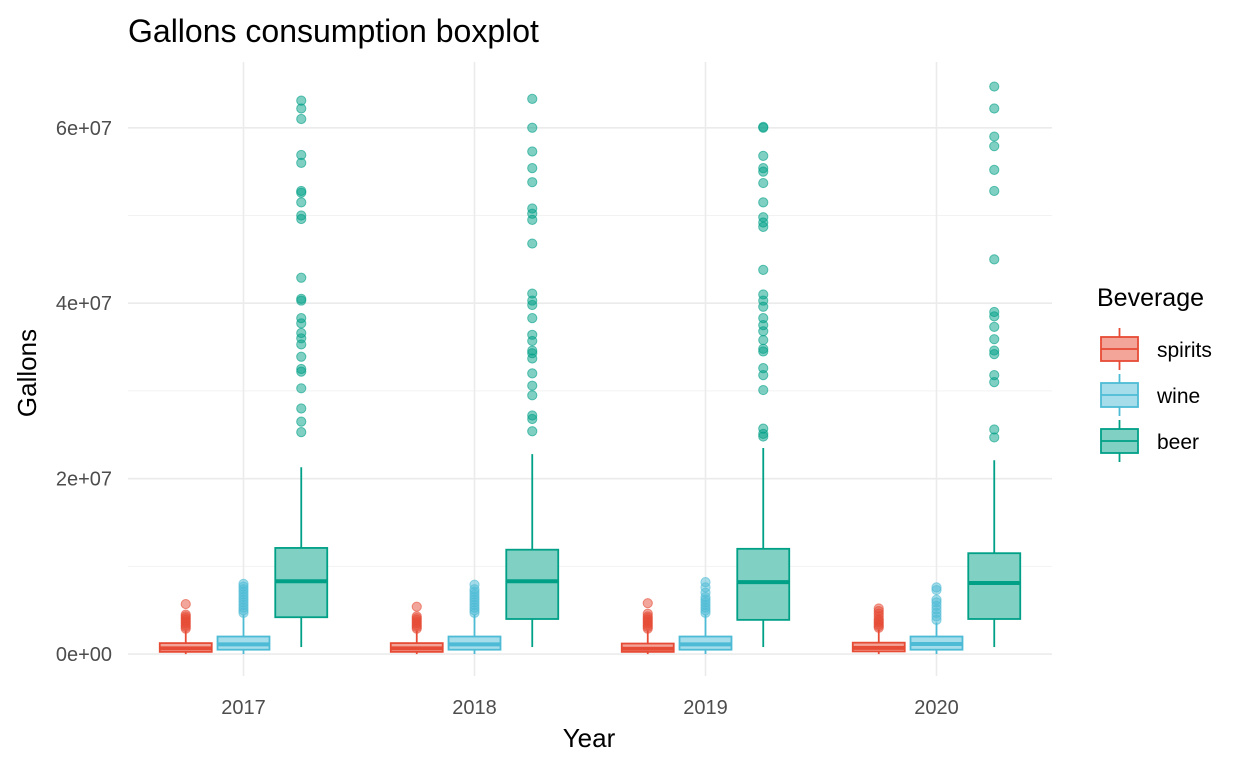 This screenshot has width=1248, height=768. Describe the element at coordinates (1154, 373) in the screenshot. I see `legend: Beverage spirits wine beer` at that location.